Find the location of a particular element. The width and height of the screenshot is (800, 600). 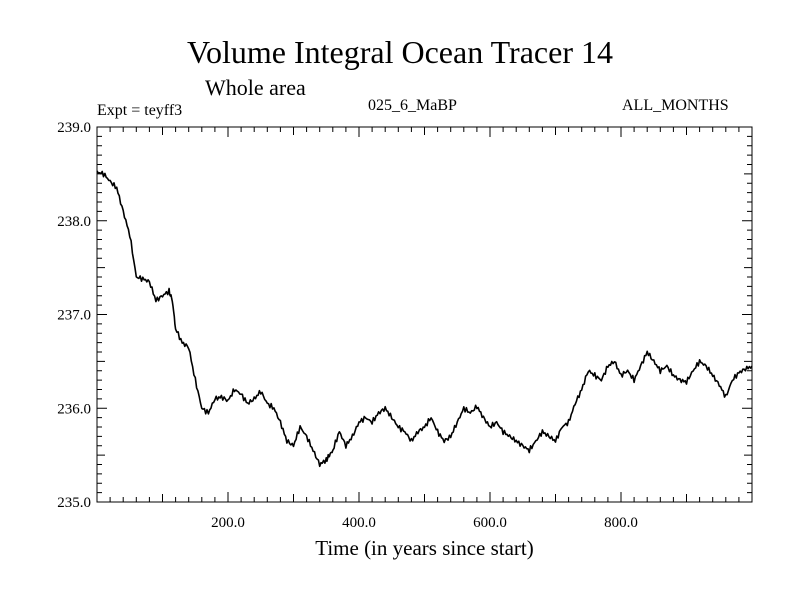

chart-title: Volume Integral Ocean Tracer 14 is located at coordinates (400, 52).